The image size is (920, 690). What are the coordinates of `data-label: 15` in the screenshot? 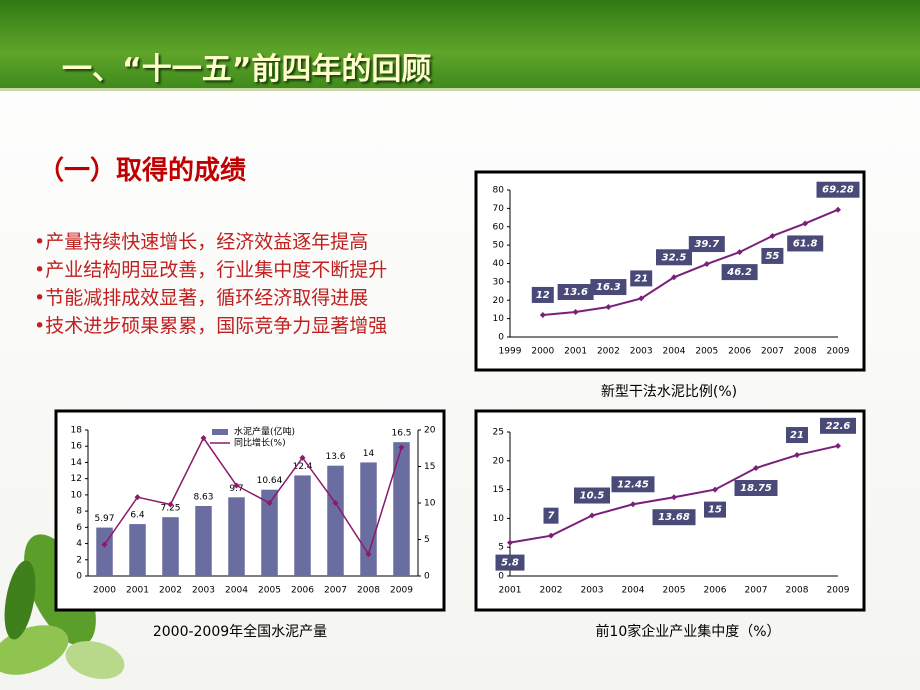 It's located at (715, 510).